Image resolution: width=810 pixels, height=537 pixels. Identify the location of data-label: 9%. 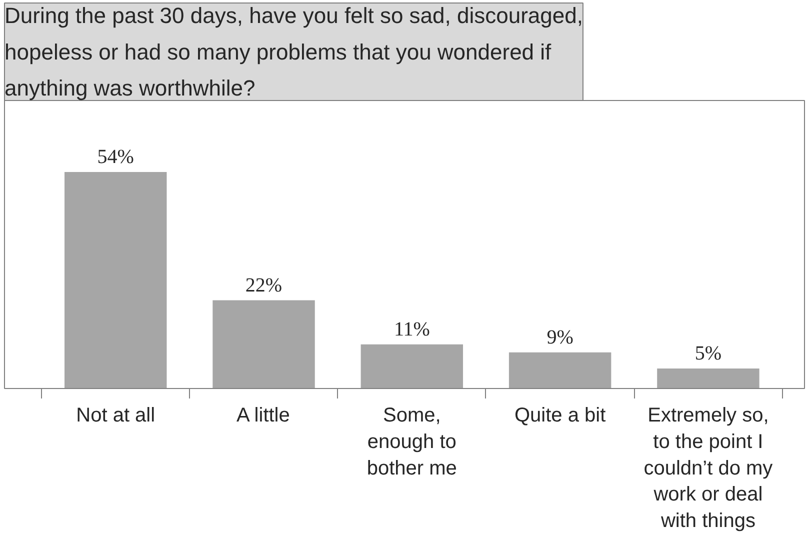
(560, 337).